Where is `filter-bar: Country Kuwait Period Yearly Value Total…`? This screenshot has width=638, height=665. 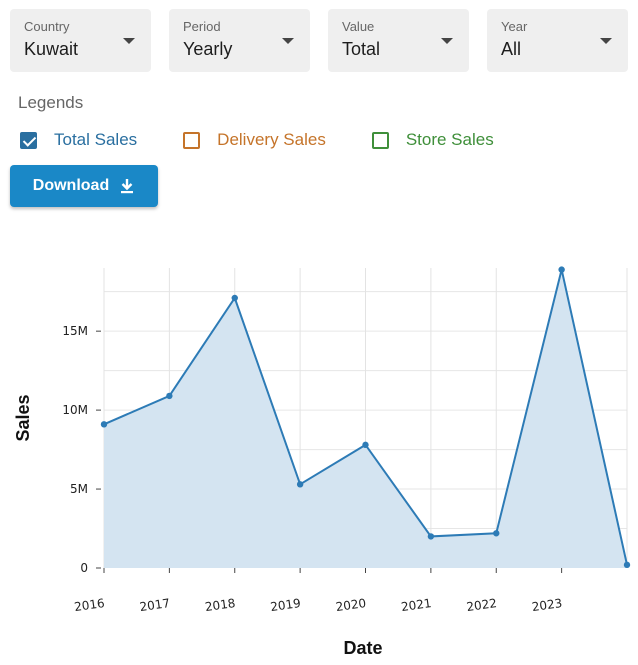 filter-bar: Country Kuwait Period Yearly Value Total… is located at coordinates (319, 40).